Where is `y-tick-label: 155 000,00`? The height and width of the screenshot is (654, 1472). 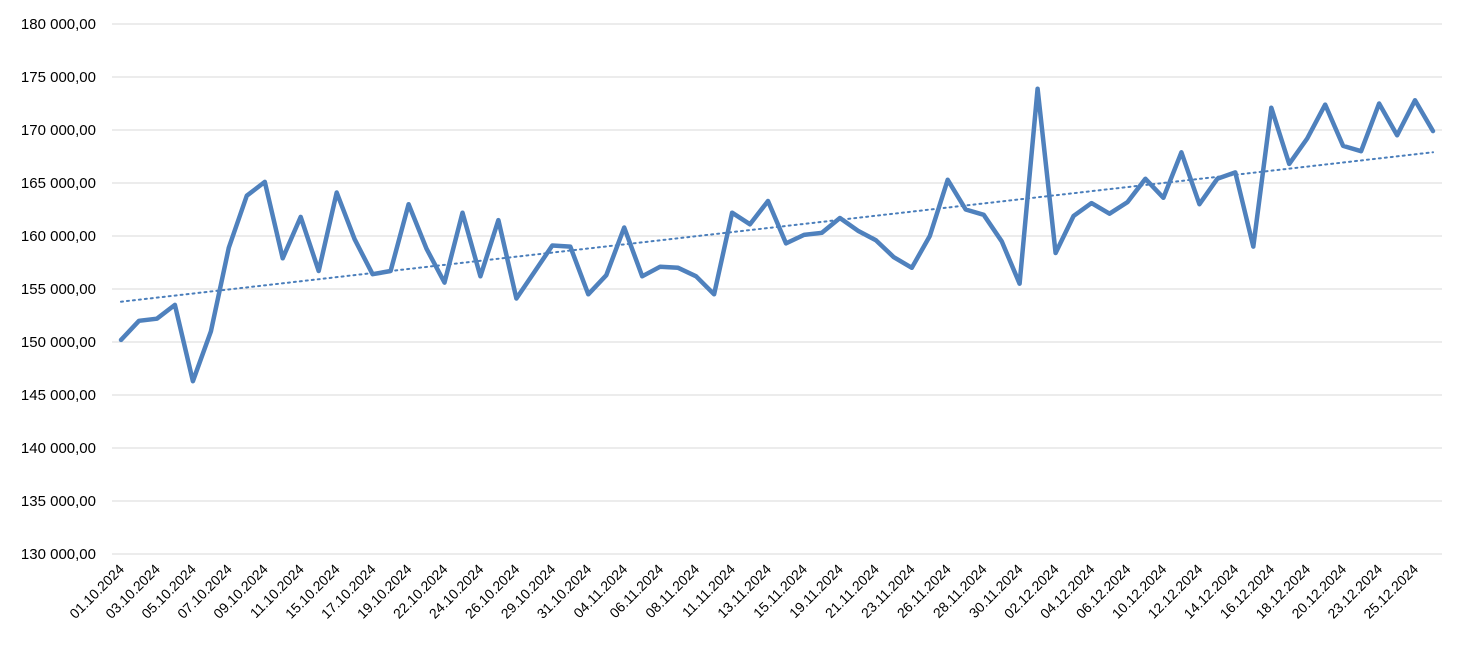 y-tick-label: 155 000,00 is located at coordinates (58, 289).